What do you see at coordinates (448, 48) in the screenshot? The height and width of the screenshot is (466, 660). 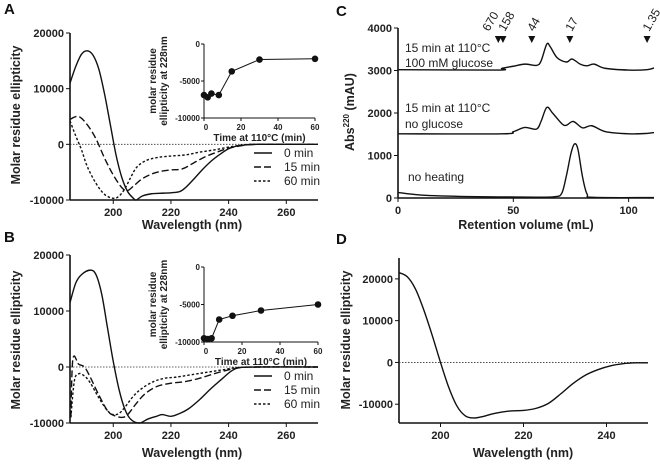 I see `trace-annotation: 15 min at 110°C` at bounding box center [448, 48].